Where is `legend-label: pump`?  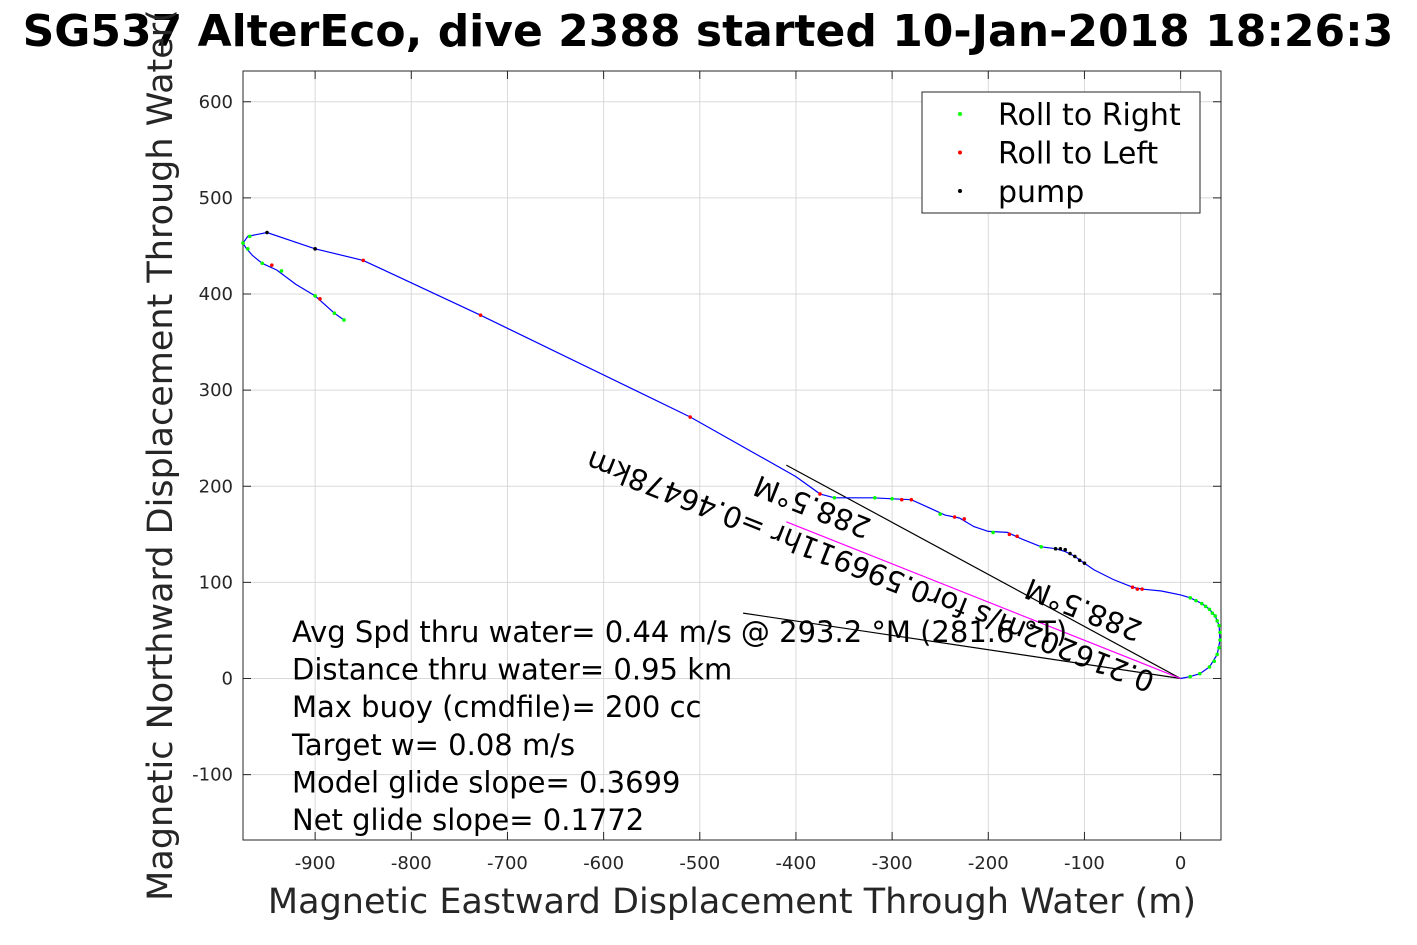
legend-label: pump is located at coordinates (1041, 192).